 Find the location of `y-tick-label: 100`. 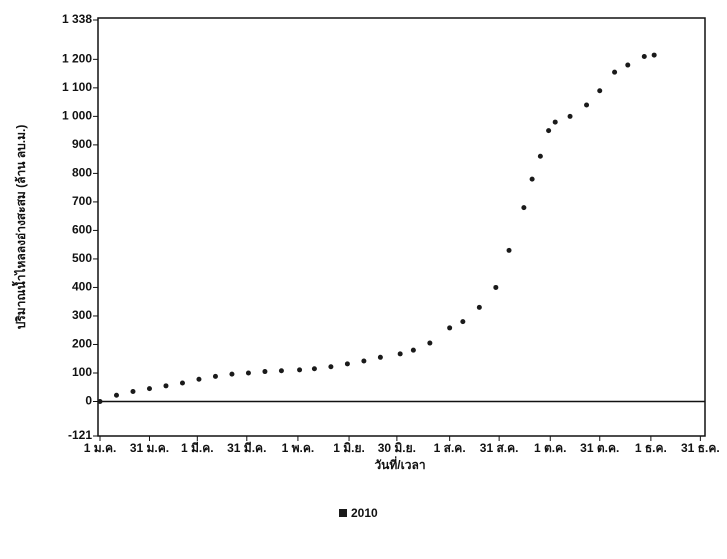

y-tick-label: 100 is located at coordinates (82, 372).